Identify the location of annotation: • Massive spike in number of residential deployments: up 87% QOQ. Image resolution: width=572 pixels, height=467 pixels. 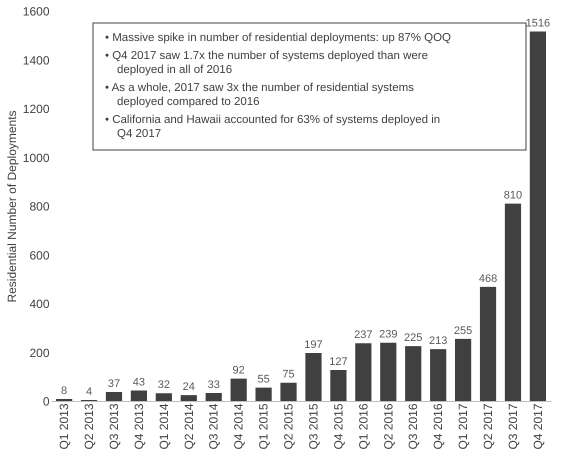
(278, 38).